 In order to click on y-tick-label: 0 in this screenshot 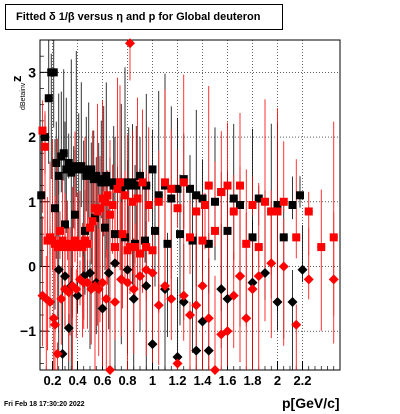, I will do `click(32, 266)`.